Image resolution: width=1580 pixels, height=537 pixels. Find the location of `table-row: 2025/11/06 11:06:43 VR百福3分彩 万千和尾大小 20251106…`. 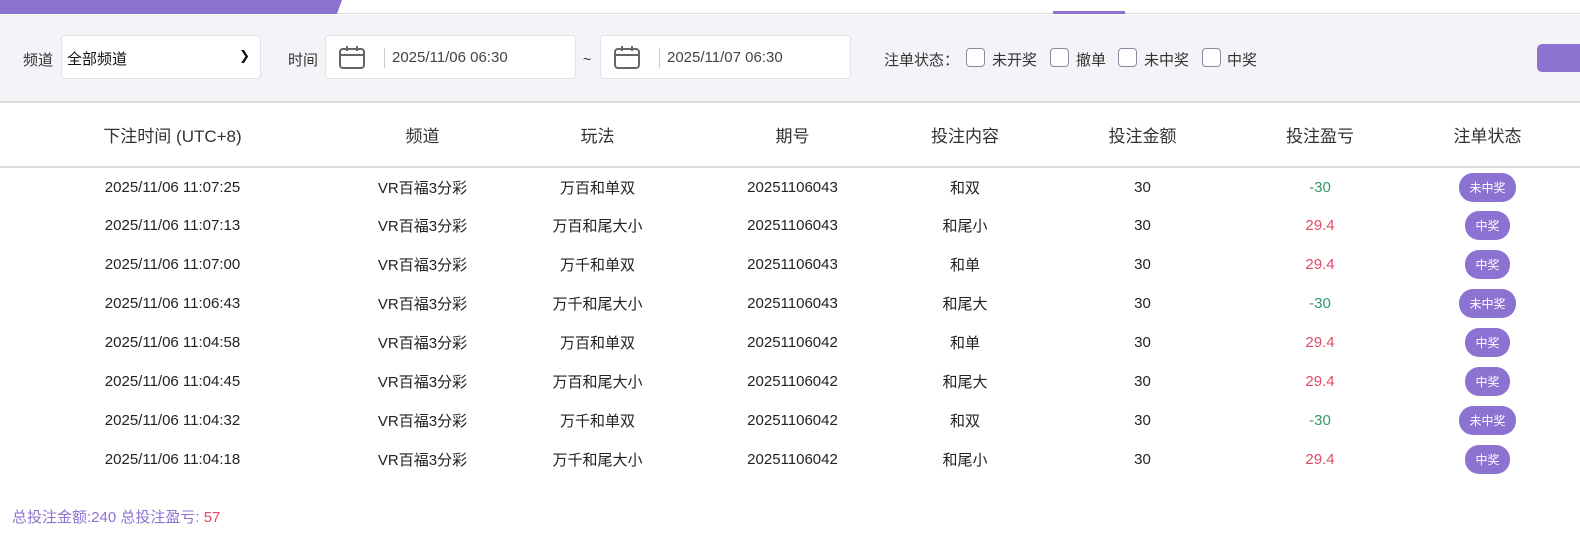

table-row: 2025/11/06 11:06:43 VR百福3分彩 万千和尾大小 20251106… is located at coordinates (790, 303).